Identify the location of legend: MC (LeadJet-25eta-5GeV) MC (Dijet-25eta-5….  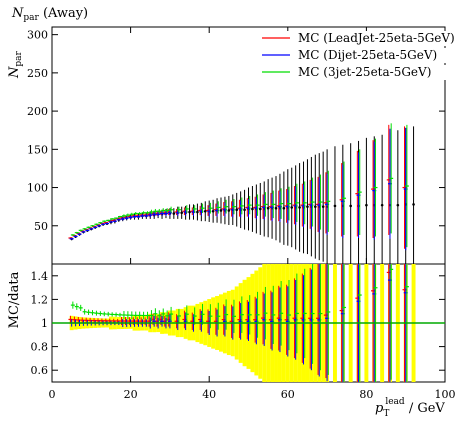
(357, 55).